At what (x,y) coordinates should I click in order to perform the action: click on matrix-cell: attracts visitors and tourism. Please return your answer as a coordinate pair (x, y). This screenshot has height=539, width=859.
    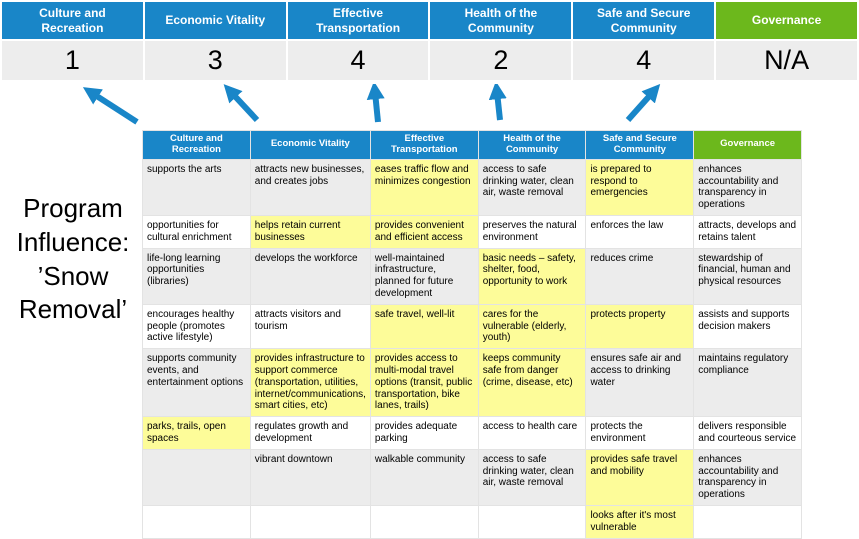
    Looking at the image, I should click on (310, 326).